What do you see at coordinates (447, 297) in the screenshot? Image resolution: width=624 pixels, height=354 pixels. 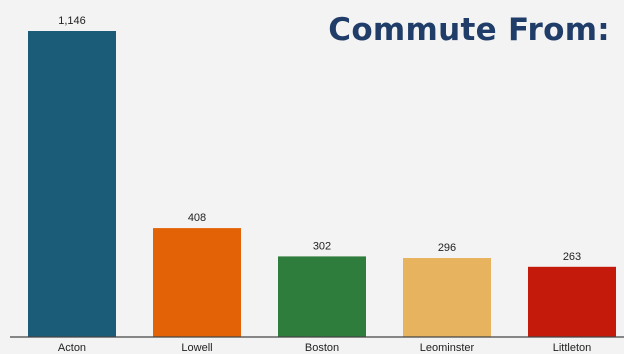 I see `bar-leominster` at bounding box center [447, 297].